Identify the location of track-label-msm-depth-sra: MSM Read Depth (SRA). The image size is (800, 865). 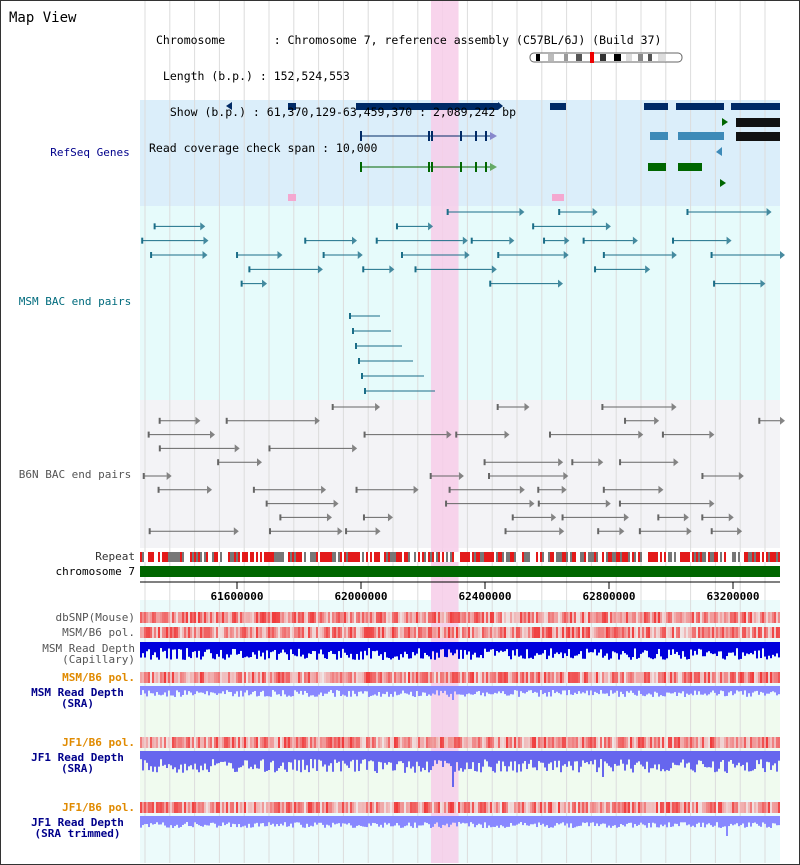
(77, 698).